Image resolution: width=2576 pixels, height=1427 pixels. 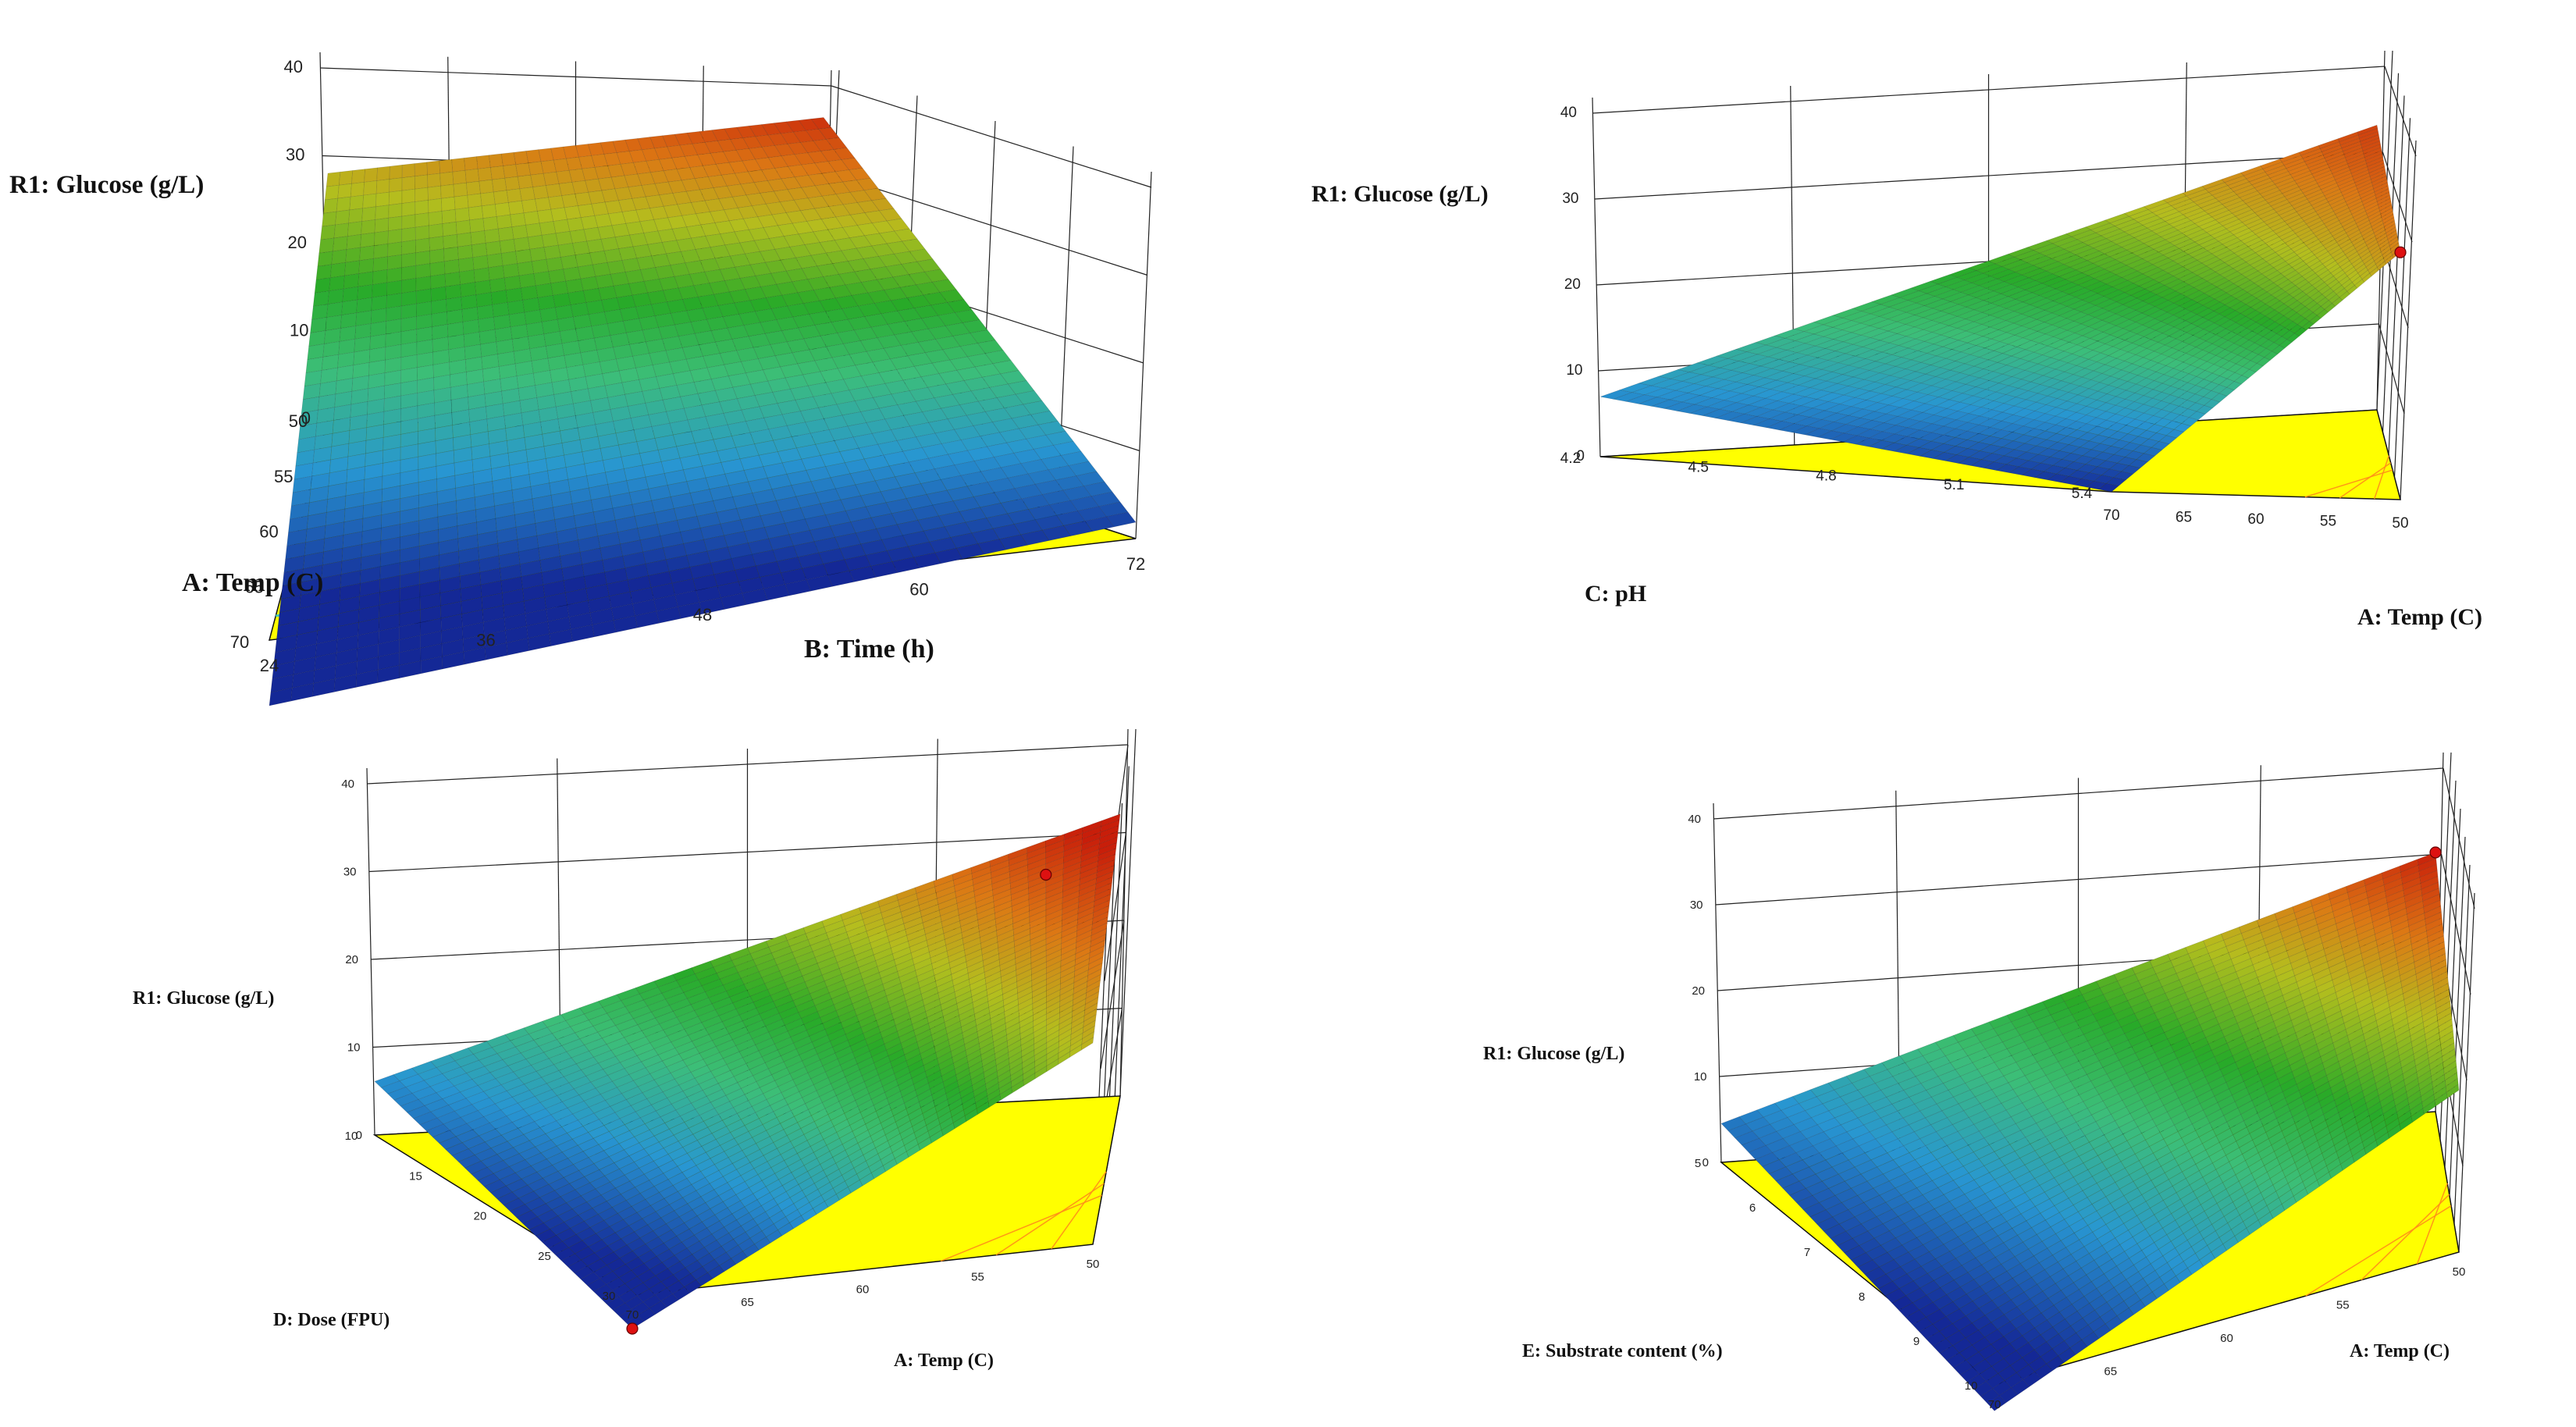 I want to click on x-tick-label: 55, so click(x=2328, y=522).